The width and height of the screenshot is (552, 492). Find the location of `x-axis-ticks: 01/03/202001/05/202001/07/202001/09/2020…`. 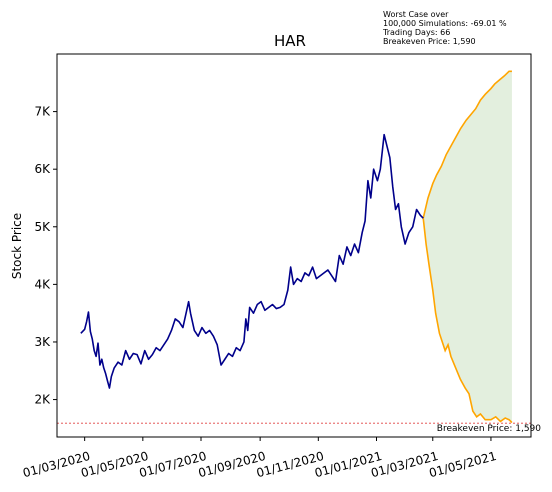

x-axis-ticks: 01/03/202001/05/202001/07/202001/09/2020… is located at coordinates (259, 458).